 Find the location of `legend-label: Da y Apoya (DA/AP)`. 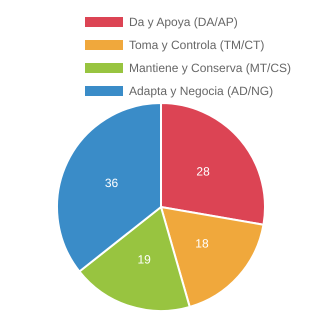

legend-label: Da y Apoya (DA/AP) is located at coordinates (183, 22).